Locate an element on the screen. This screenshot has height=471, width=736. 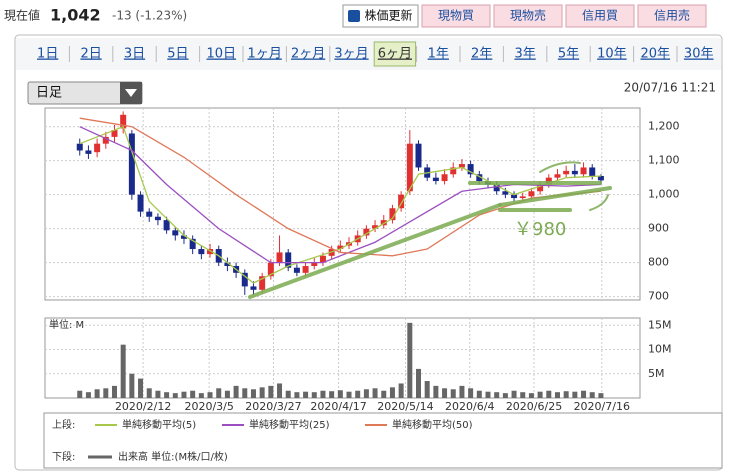
y-tick-label: 700 is located at coordinates (658, 296).